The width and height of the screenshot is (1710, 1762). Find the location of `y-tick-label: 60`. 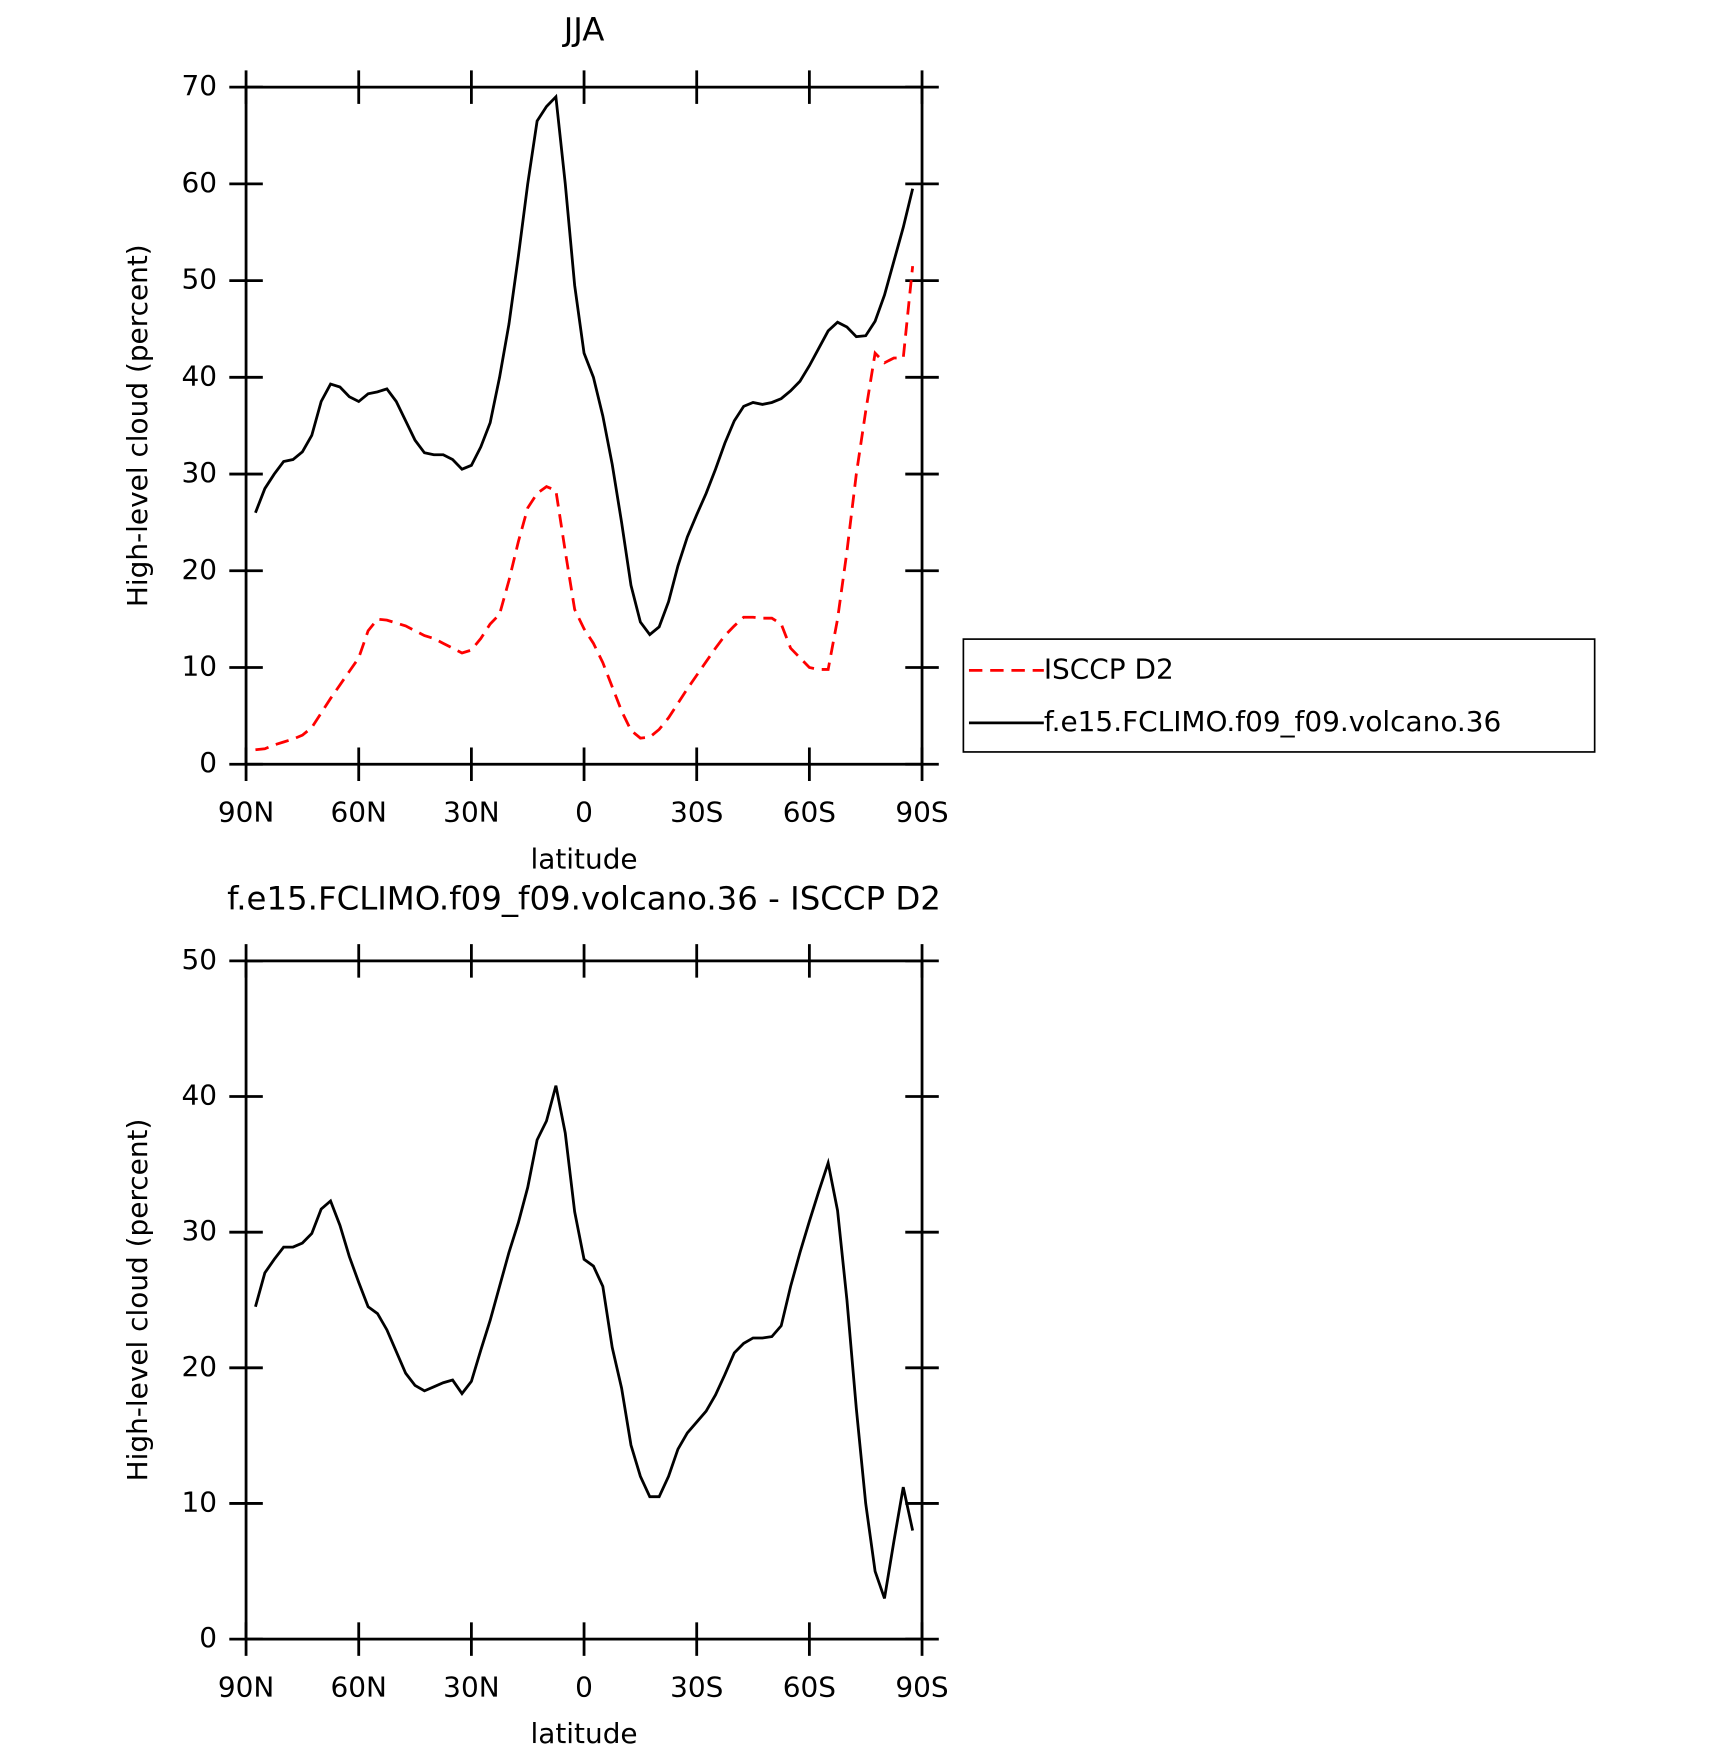

y-tick-label: 60 is located at coordinates (199, 182).